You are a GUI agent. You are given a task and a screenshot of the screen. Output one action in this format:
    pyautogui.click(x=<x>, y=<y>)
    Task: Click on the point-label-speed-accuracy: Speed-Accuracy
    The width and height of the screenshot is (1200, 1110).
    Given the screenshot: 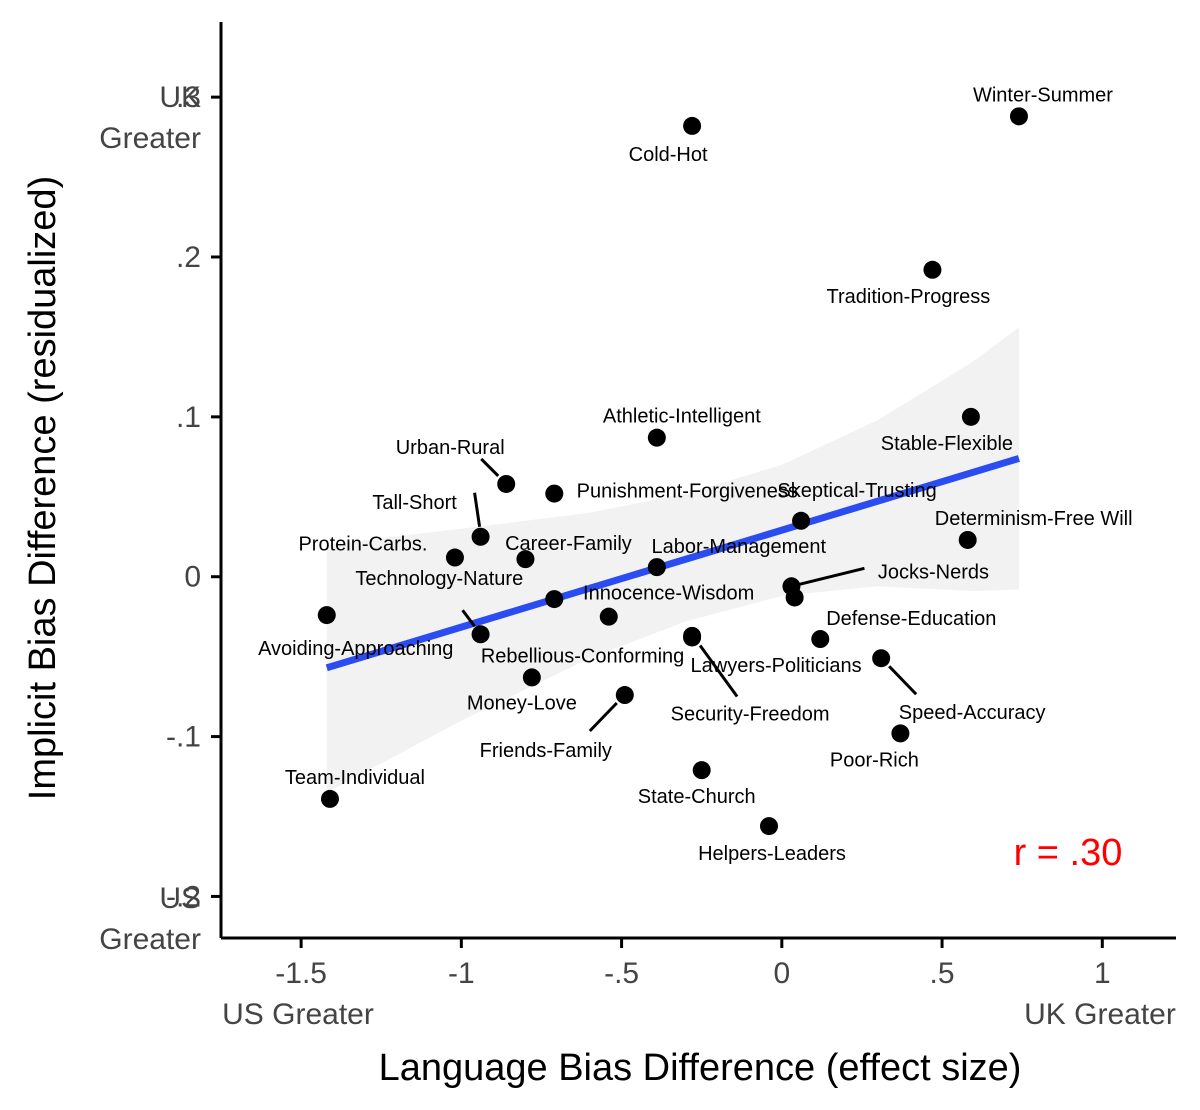 What is the action you would take?
    pyautogui.click(x=972, y=713)
    